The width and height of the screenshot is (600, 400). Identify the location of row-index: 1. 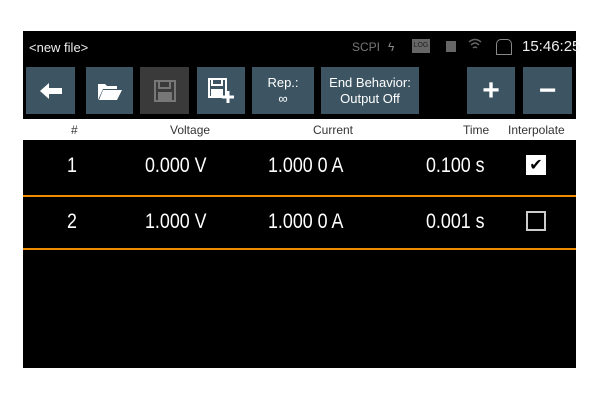
(72, 165).